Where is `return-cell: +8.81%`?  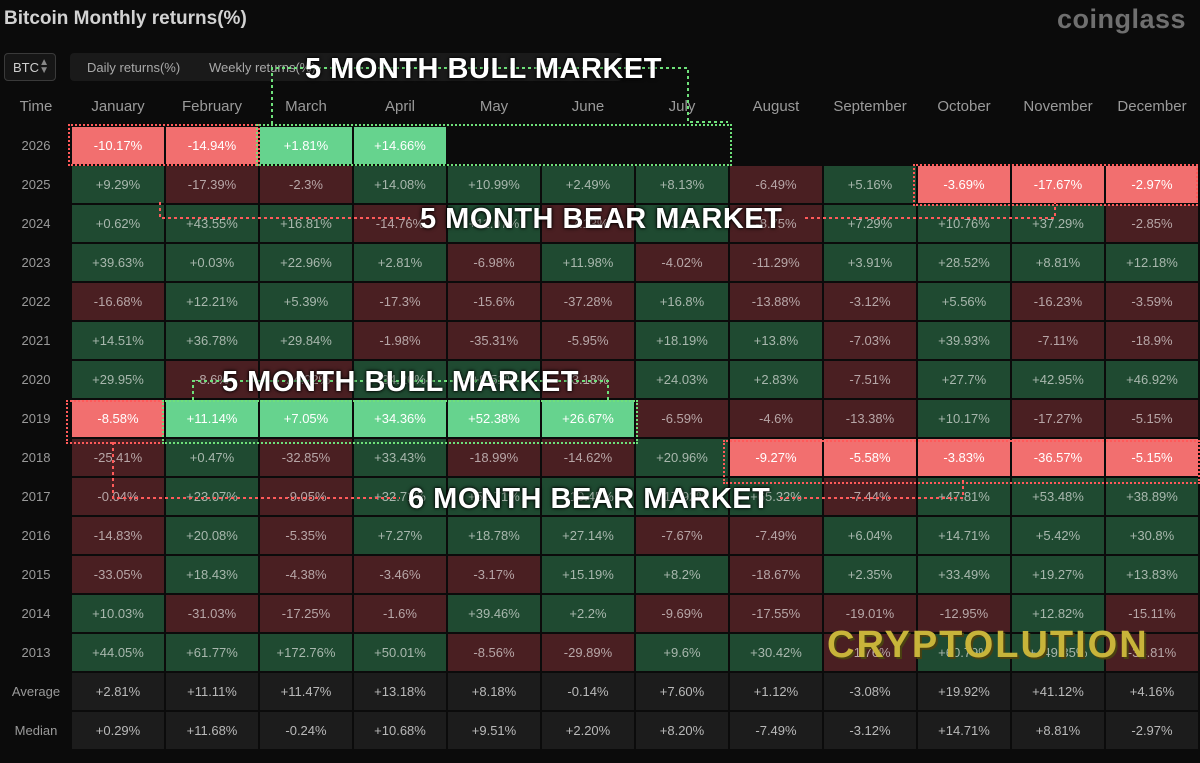 return-cell: +8.81% is located at coordinates (1058, 262).